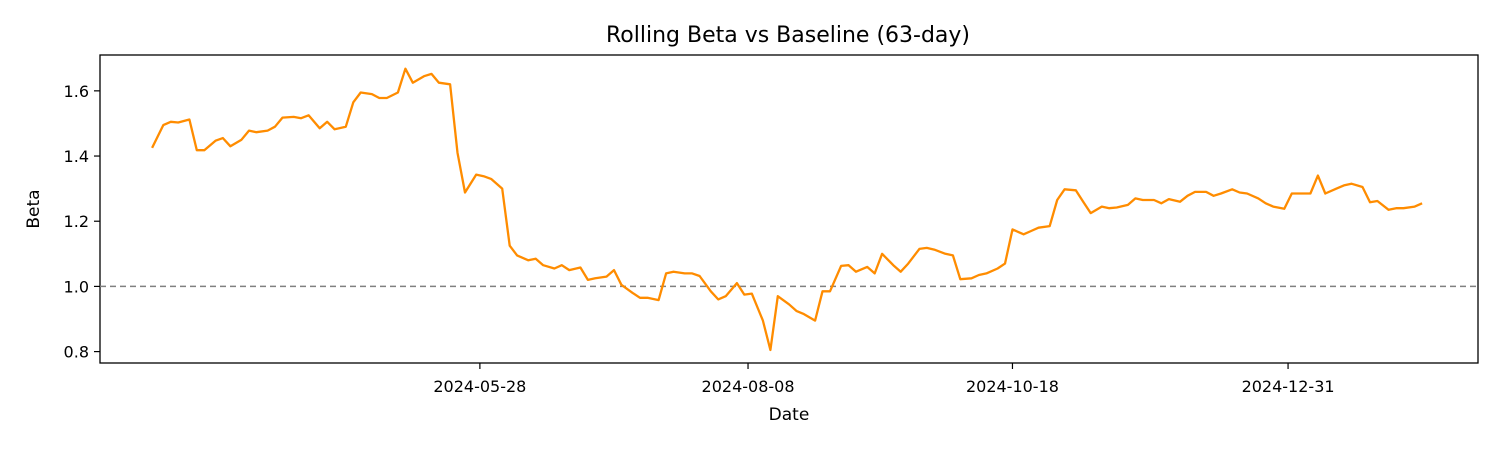 The height and width of the screenshot is (450, 1500). What do you see at coordinates (1012, 386) in the screenshot?
I see `x-tick-label: 2024-10-18` at bounding box center [1012, 386].